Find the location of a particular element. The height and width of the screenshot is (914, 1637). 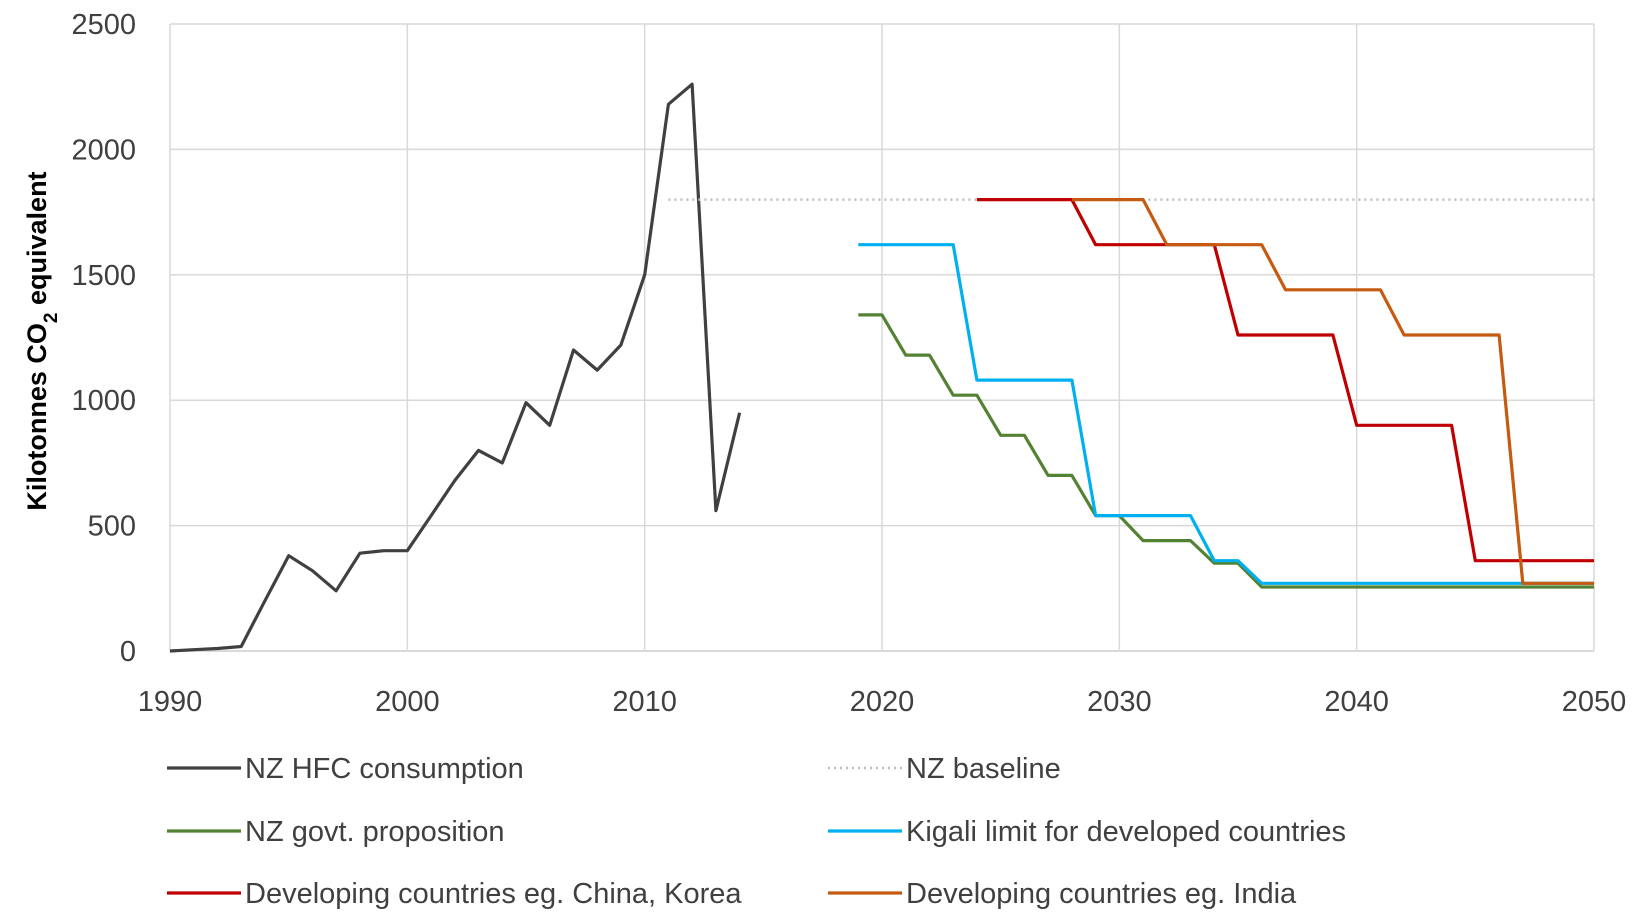

legend-label: NZ baseline is located at coordinates (983, 769).